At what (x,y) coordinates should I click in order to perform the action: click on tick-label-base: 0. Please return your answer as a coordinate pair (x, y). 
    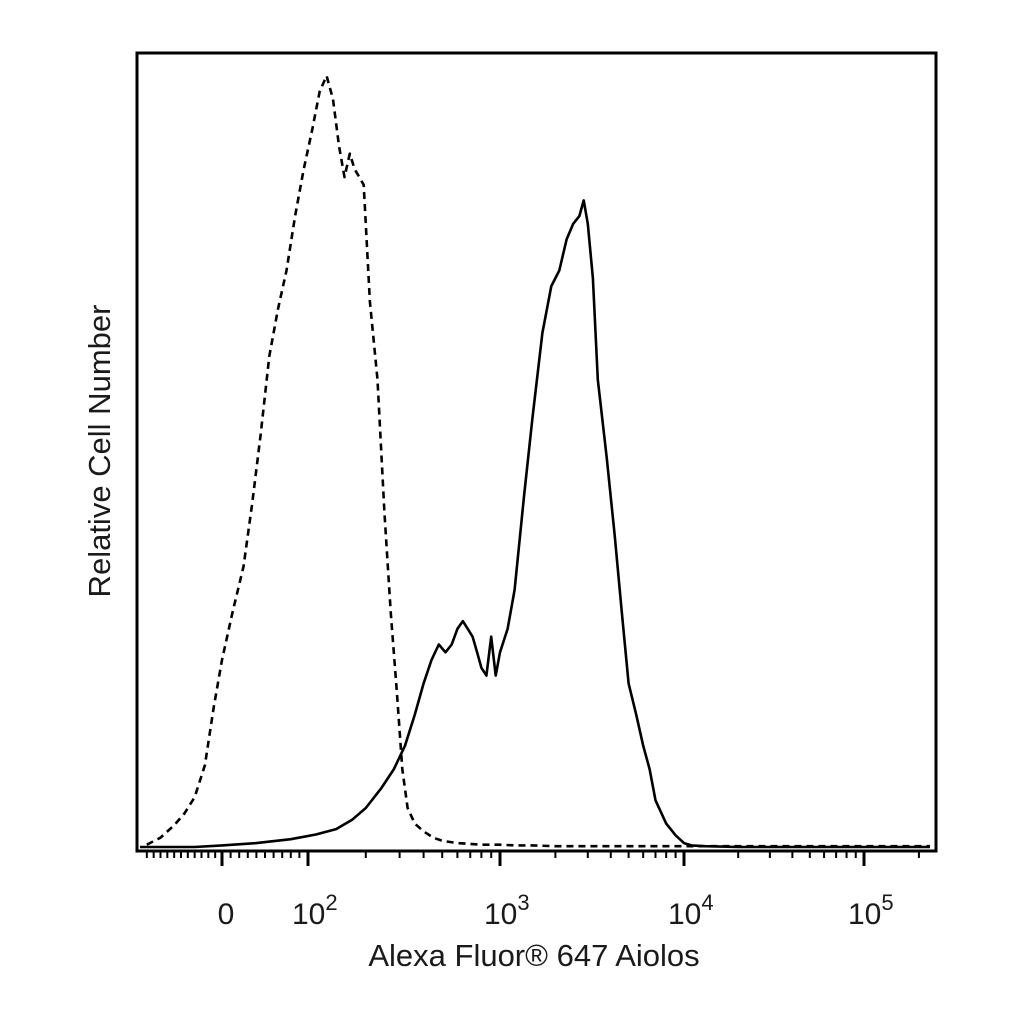
    Looking at the image, I should click on (226, 914).